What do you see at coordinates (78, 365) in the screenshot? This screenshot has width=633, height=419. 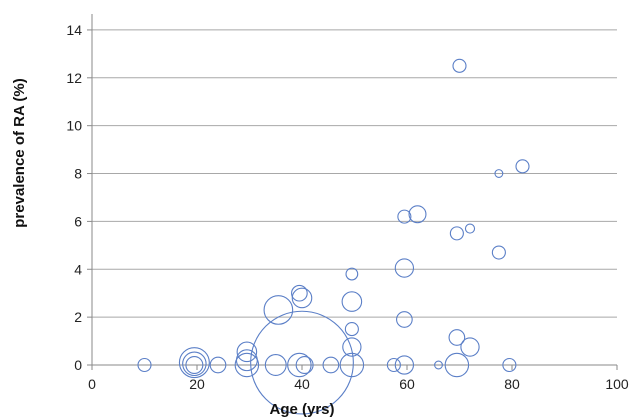 I see `y-tick-label: 0` at bounding box center [78, 365].